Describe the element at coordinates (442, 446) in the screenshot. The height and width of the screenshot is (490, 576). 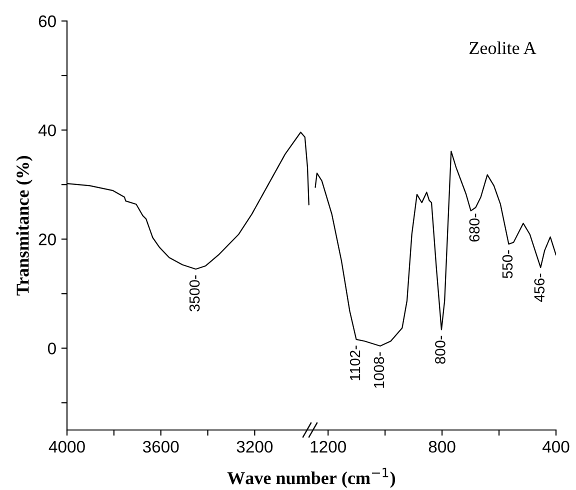
I see `x-tick-label: 800` at that location.